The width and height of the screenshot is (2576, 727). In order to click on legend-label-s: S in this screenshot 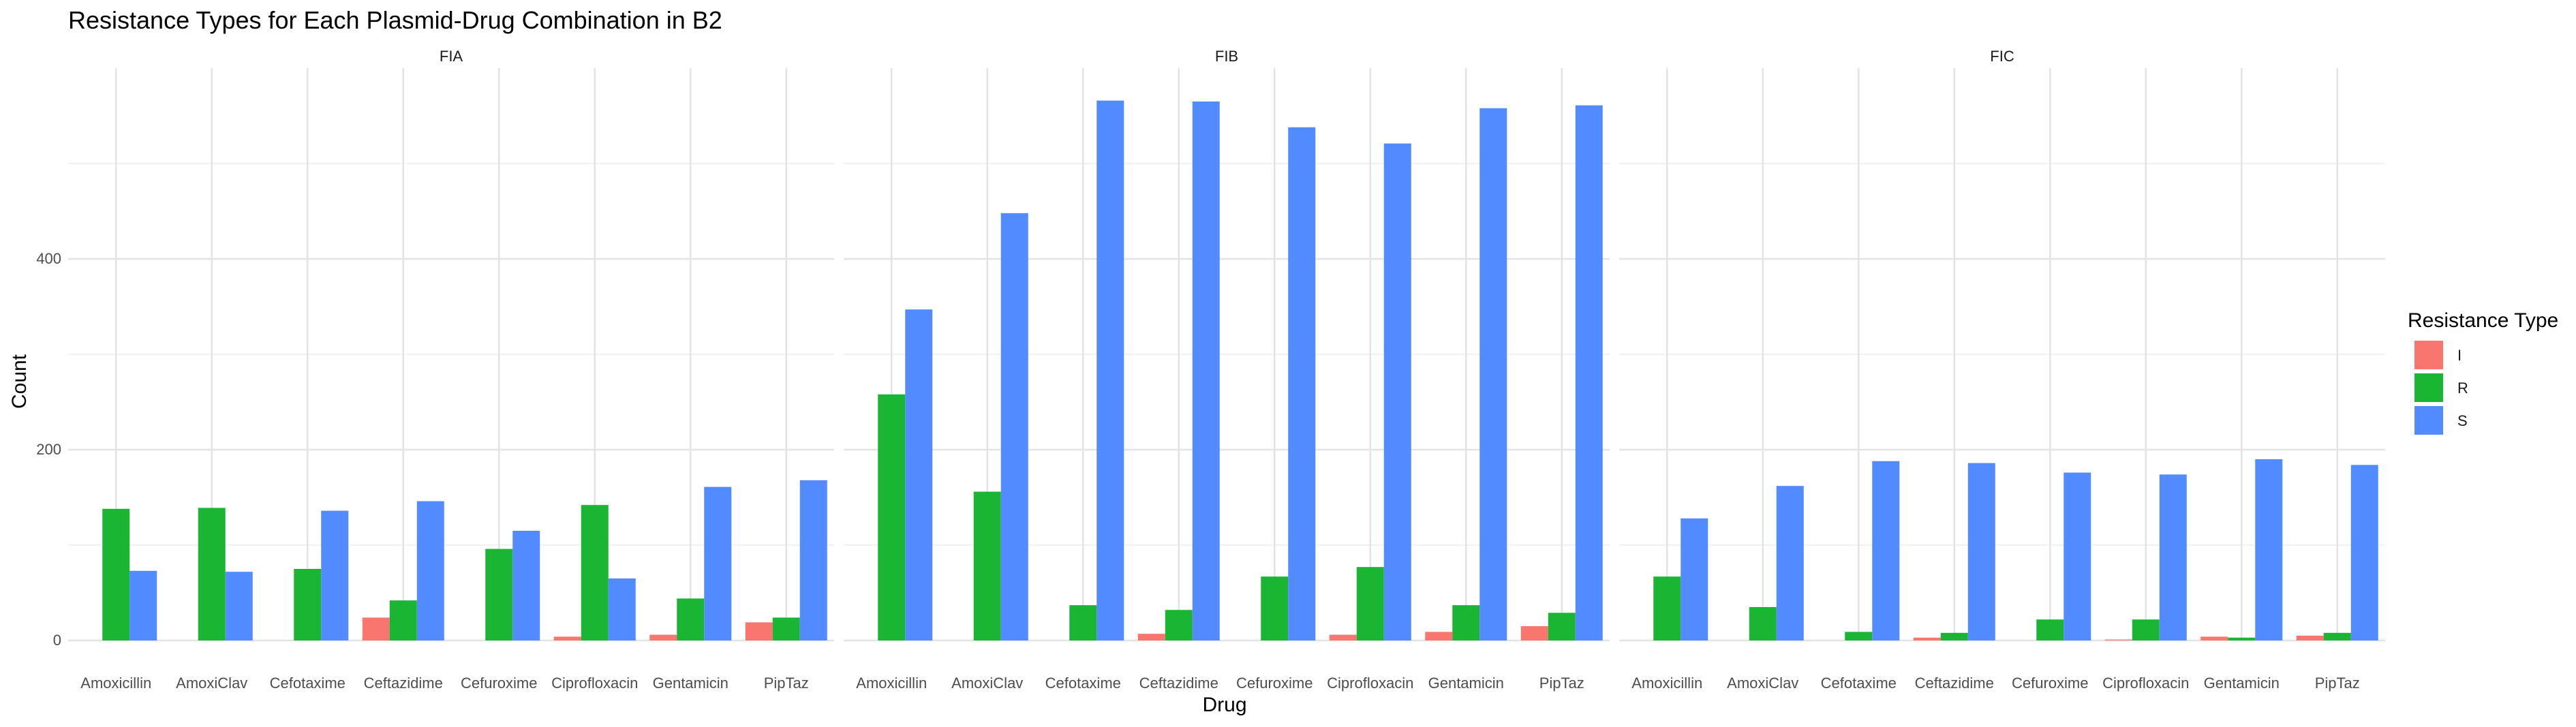, I will do `click(2462, 420)`.